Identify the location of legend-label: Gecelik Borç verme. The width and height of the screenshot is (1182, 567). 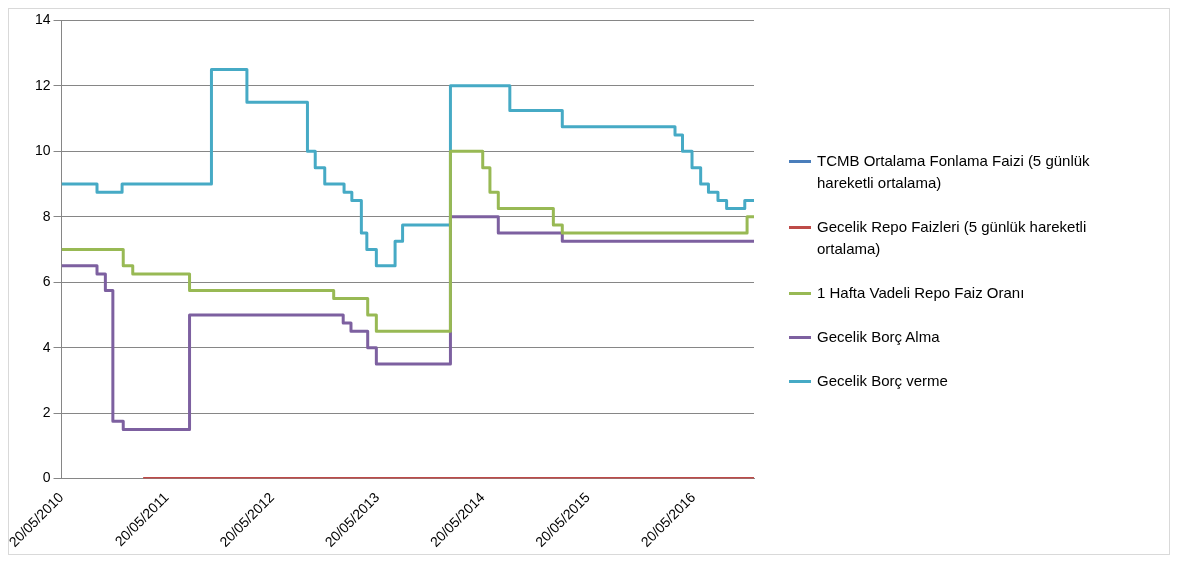
(882, 380).